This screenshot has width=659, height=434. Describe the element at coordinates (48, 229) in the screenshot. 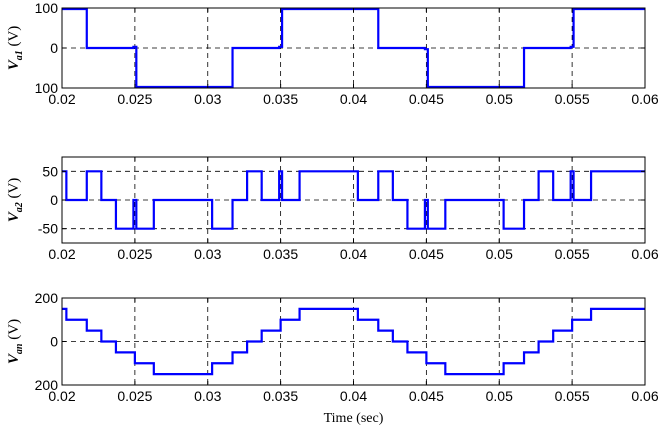

I see `y-tick-label: -50` at that location.